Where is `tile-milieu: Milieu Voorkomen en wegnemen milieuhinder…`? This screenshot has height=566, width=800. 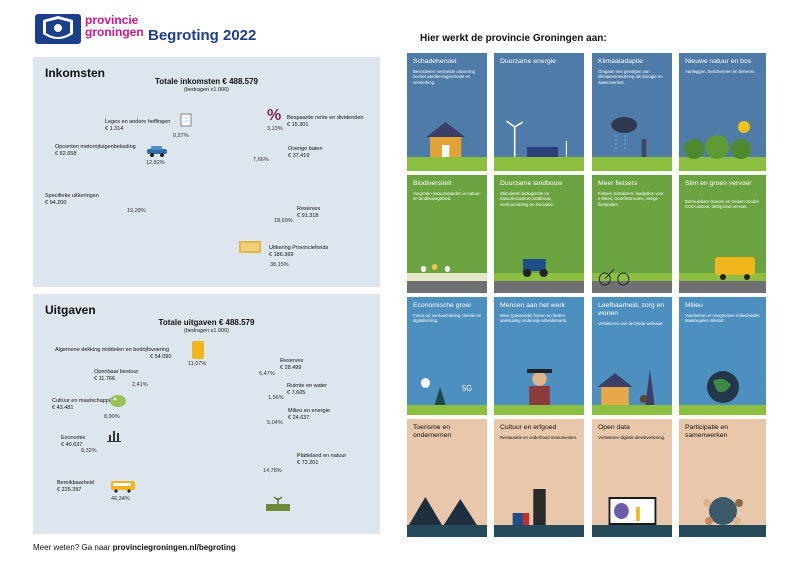
tile-milieu: Milieu Voorkomen en wegnemen milieuhinder… is located at coordinates (722, 356).